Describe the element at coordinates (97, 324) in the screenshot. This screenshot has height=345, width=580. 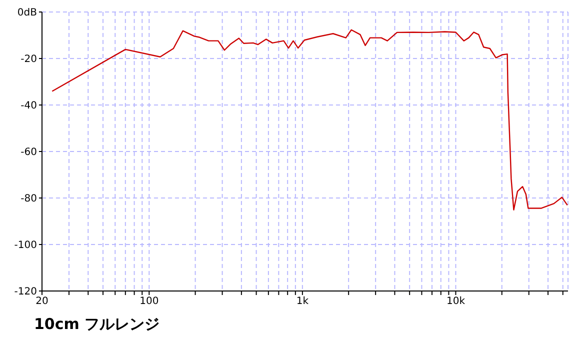
I see `text: 10cm フルレンジ` at that location.